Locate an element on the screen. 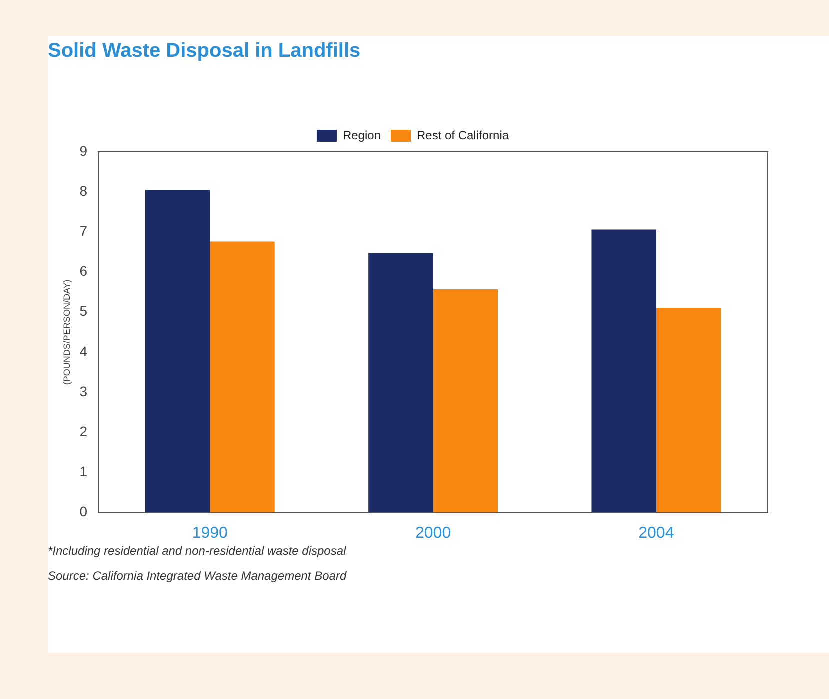 The height and width of the screenshot is (699, 829). y-tick-label: 2 is located at coordinates (84, 431).